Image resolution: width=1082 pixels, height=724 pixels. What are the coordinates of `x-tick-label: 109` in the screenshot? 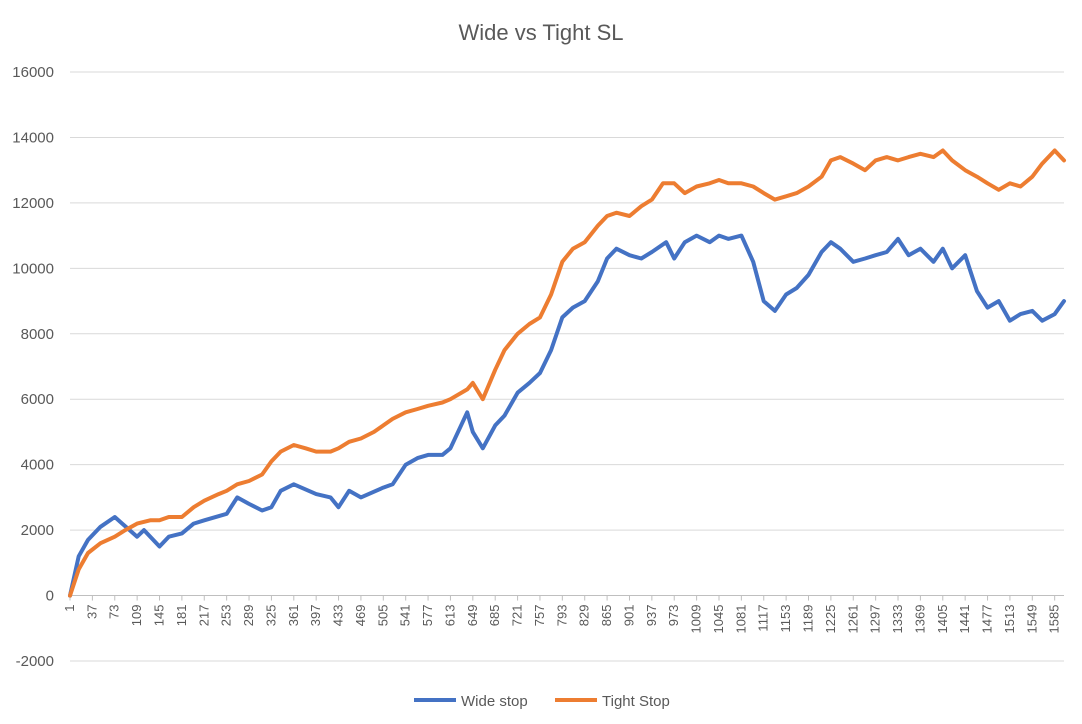 It's located at (136, 616).